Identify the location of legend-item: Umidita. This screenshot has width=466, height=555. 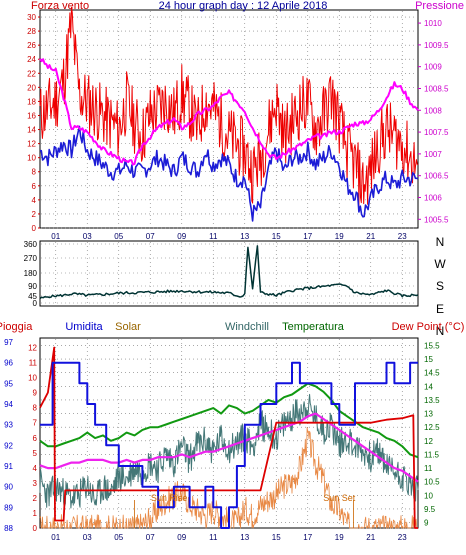
(84, 327).